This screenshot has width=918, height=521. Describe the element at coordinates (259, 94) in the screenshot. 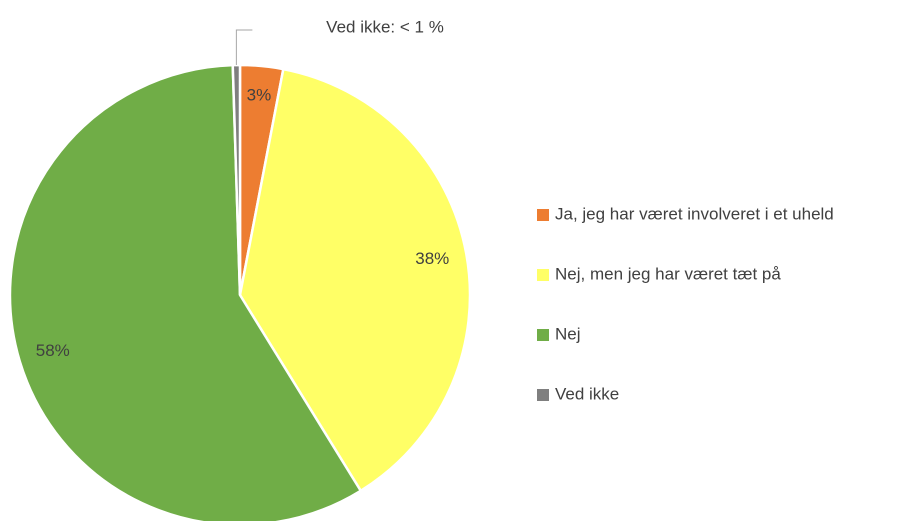

I see `data-label: 3%` at that location.